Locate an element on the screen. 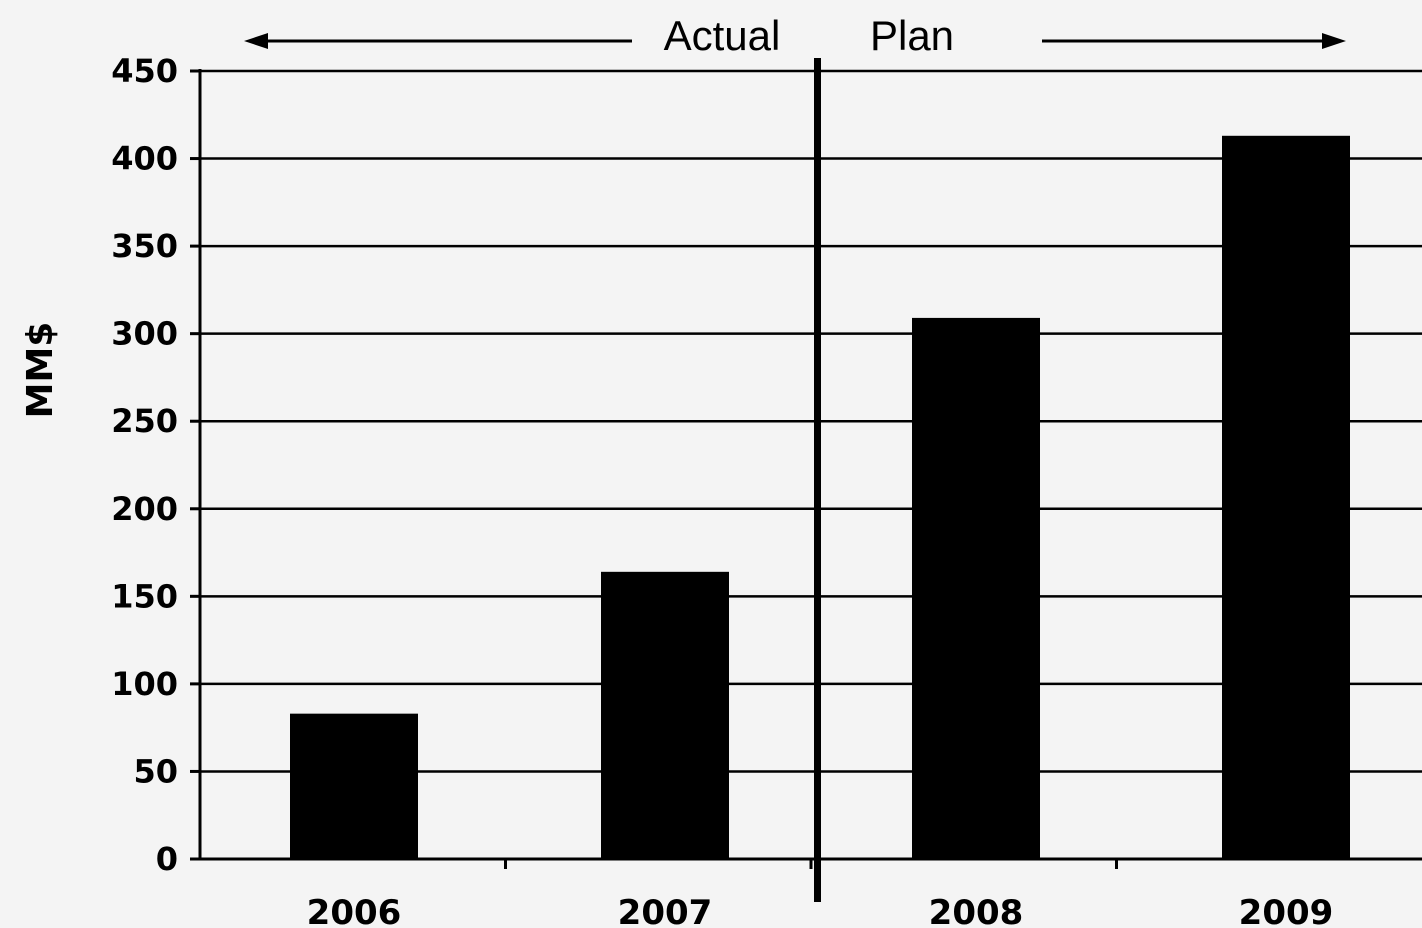 The image size is (1422, 928). y-tick-label: 100 is located at coordinates (144, 684).